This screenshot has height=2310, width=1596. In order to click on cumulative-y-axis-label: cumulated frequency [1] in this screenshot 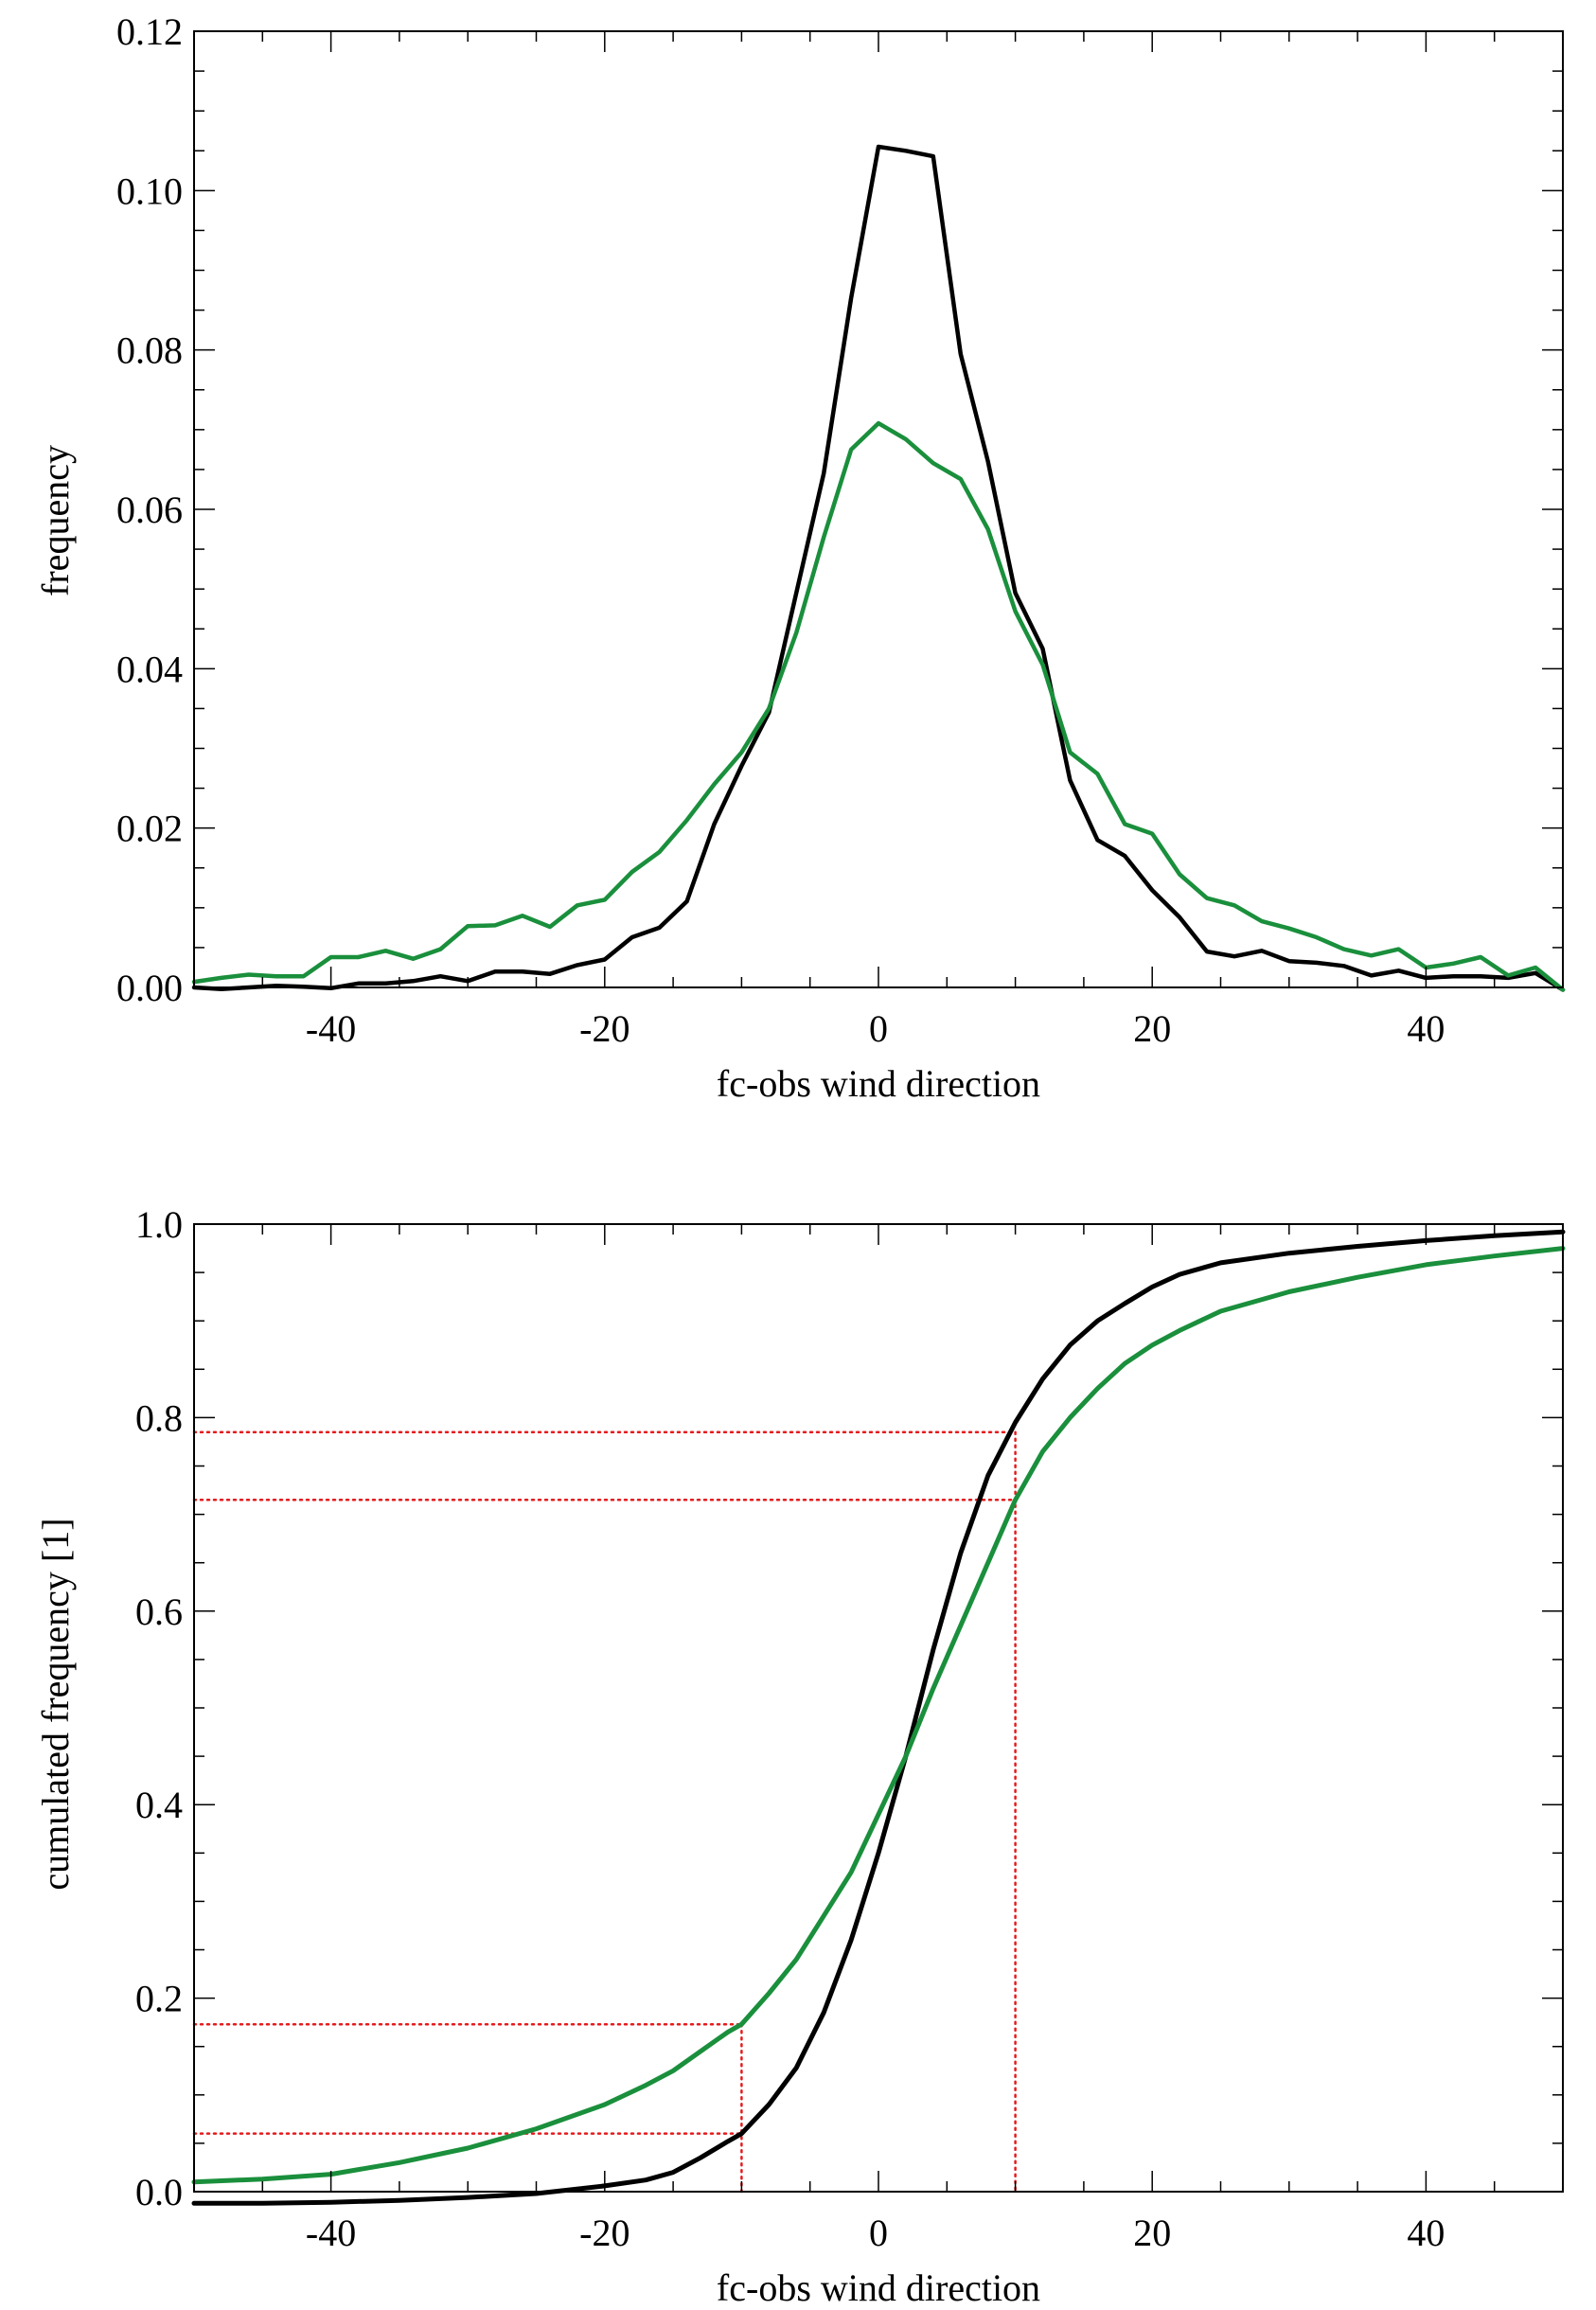, I will do `click(55, 1704)`.